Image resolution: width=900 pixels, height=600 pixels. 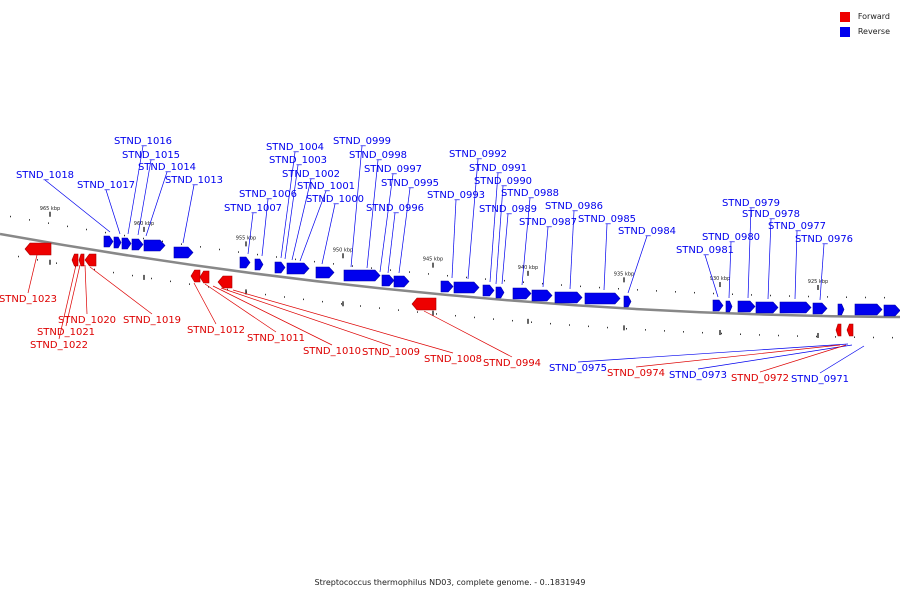 I want to click on forward-gene-label: STND_0972, so click(x=760, y=378).